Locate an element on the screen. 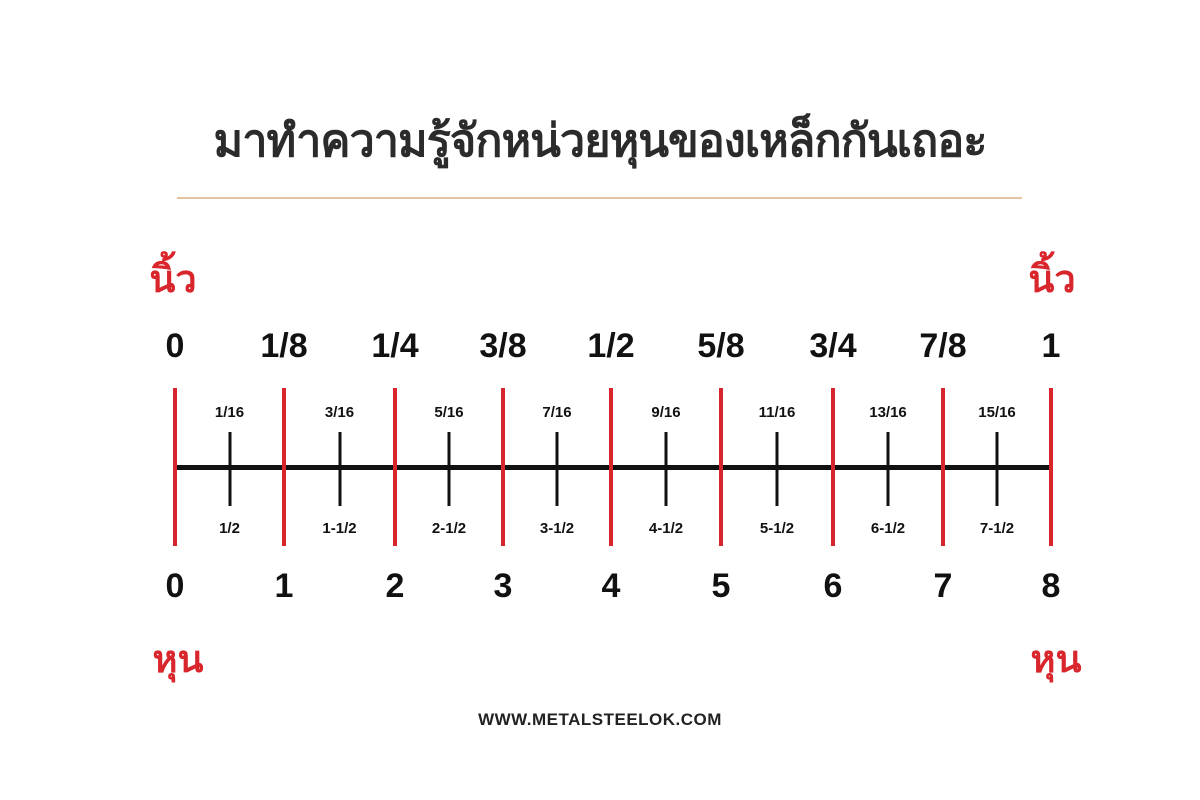  title-divider is located at coordinates (599, 198).